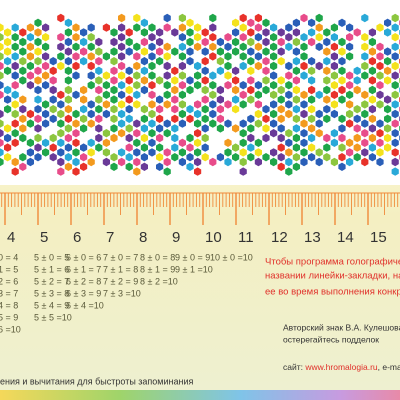  I want to click on ruler-number: 12, so click(279, 237).